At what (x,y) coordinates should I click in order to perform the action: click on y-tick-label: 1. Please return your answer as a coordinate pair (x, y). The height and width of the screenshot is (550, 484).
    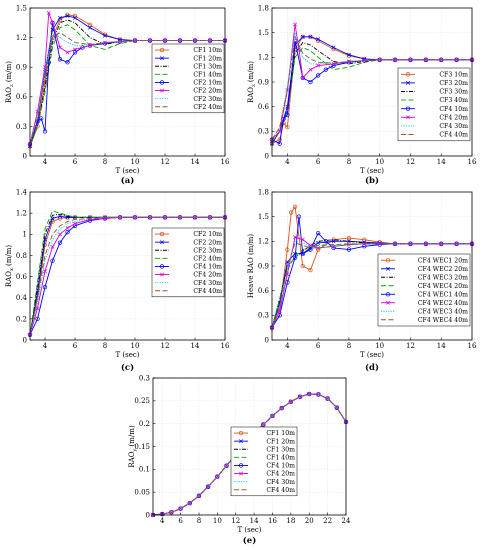
    Looking at the image, I should click on (25, 235).